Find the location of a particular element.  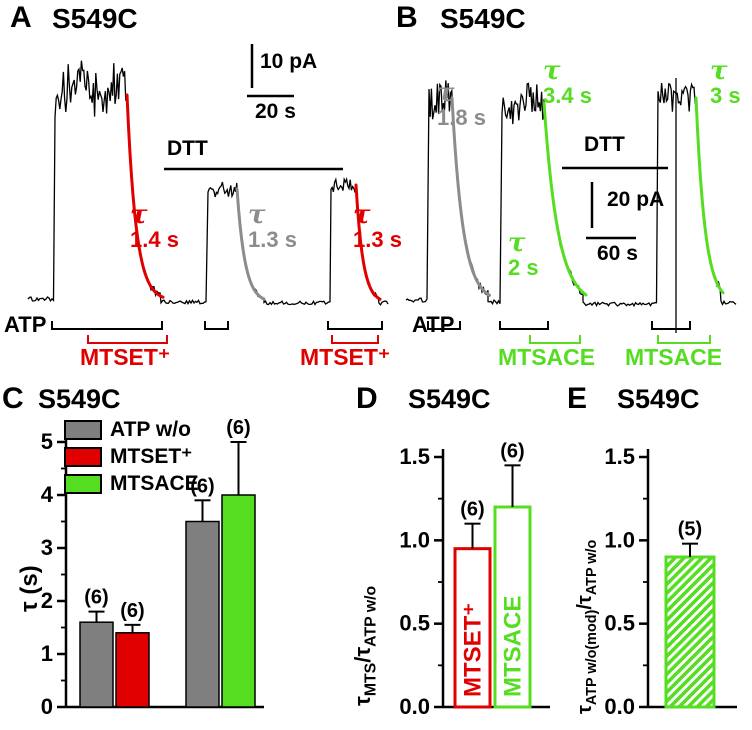

tick-label: 0 is located at coordinates (47, 706).